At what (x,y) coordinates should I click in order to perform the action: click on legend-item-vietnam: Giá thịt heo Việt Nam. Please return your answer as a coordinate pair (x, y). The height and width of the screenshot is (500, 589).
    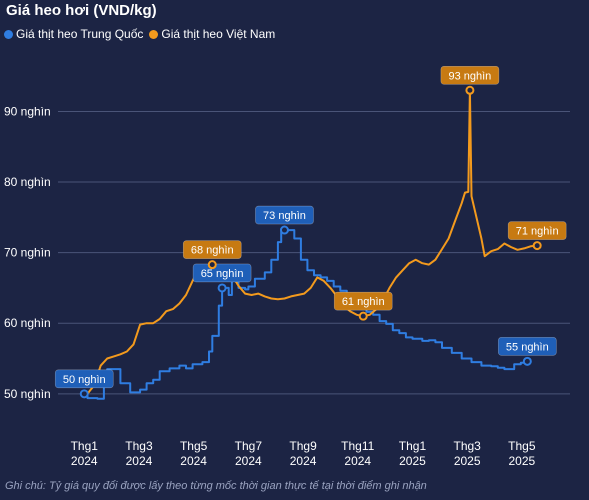
    Looking at the image, I should click on (212, 34).